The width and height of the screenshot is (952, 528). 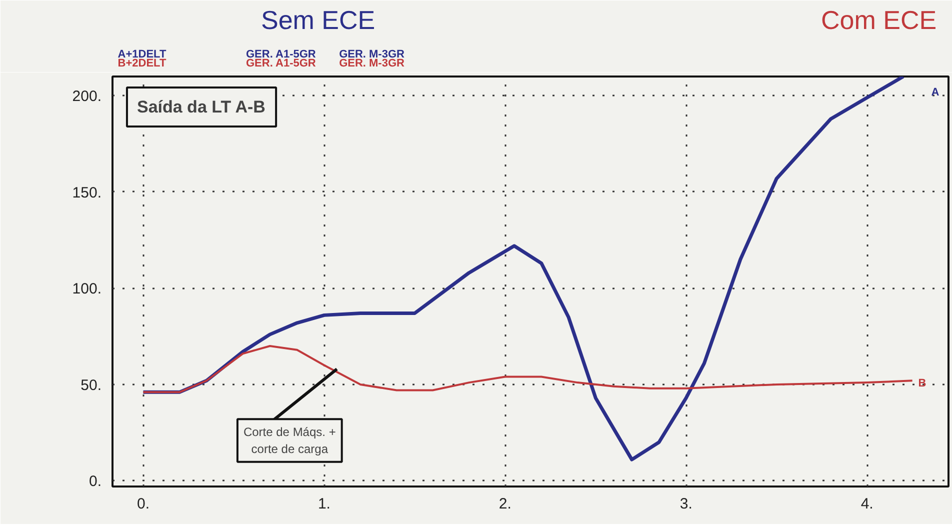 What do you see at coordinates (143, 504) in the screenshot?
I see `x-tick-label: 0.` at bounding box center [143, 504].